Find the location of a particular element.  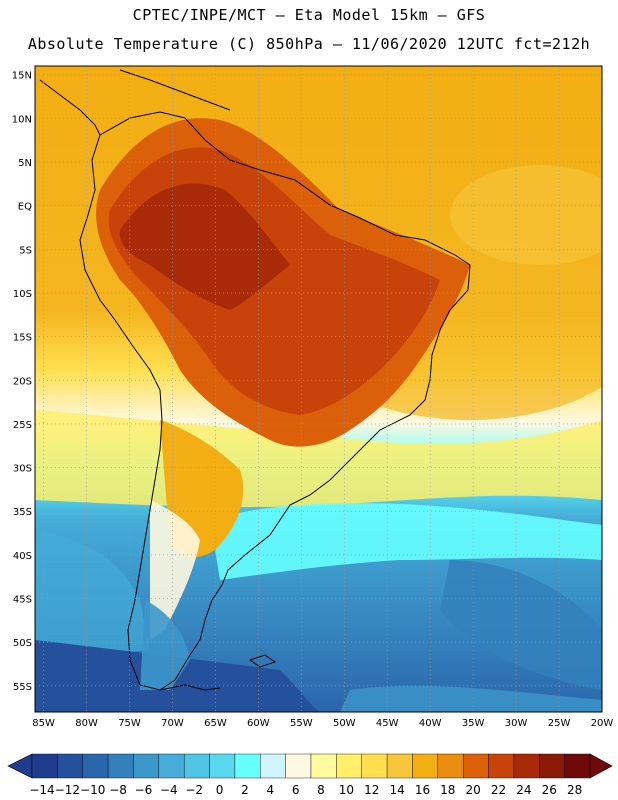

lat-label: 50S is located at coordinates (22, 643).